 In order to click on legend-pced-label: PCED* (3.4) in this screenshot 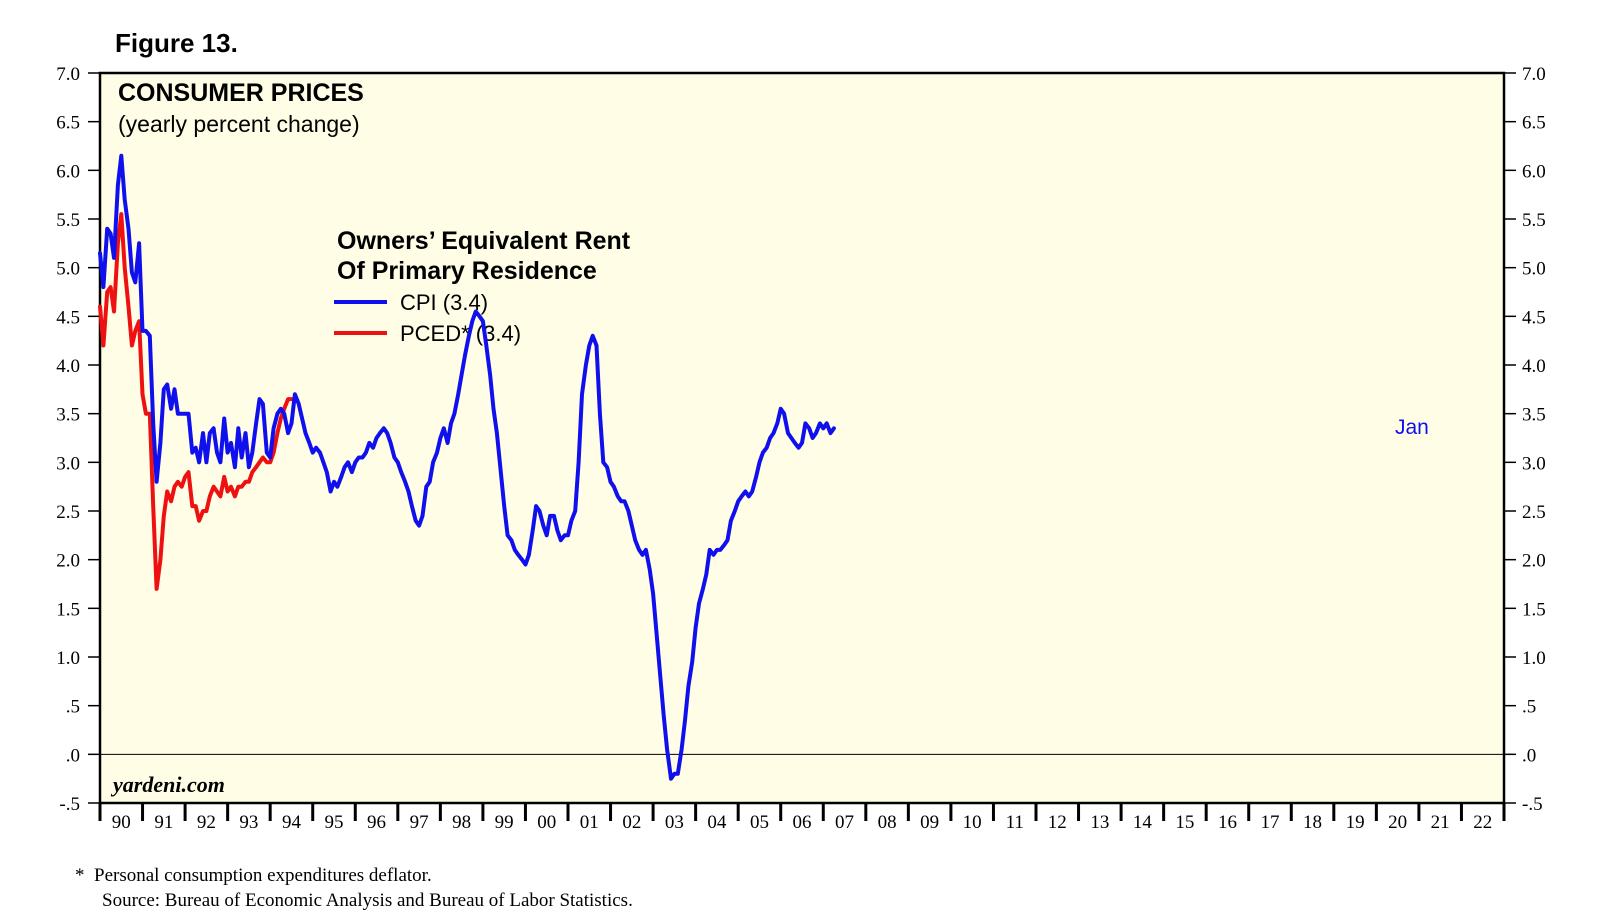, I will do `click(460, 333)`.